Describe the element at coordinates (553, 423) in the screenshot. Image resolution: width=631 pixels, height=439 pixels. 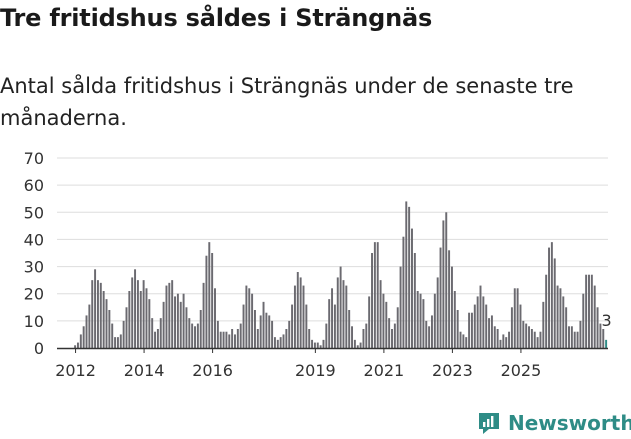
I see `brand-logo: Newsworthy` at that location.